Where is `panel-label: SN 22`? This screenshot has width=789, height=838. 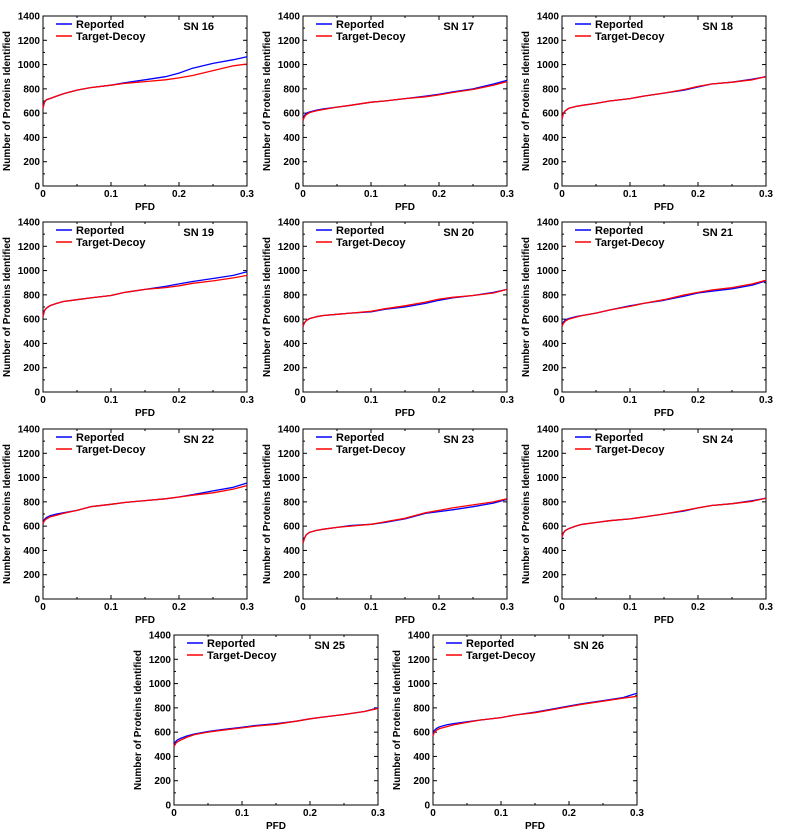 panel-label: SN 22 is located at coordinates (198, 440).